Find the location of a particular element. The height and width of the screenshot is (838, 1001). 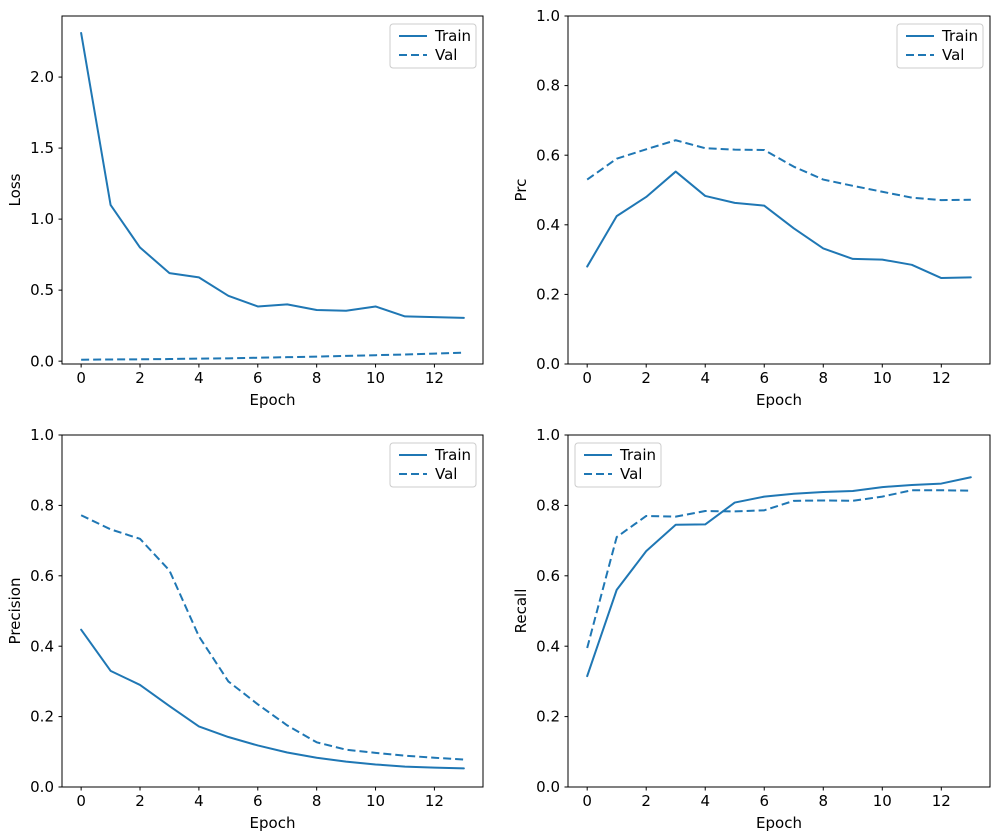

loss-val-line is located at coordinates (272, 356).